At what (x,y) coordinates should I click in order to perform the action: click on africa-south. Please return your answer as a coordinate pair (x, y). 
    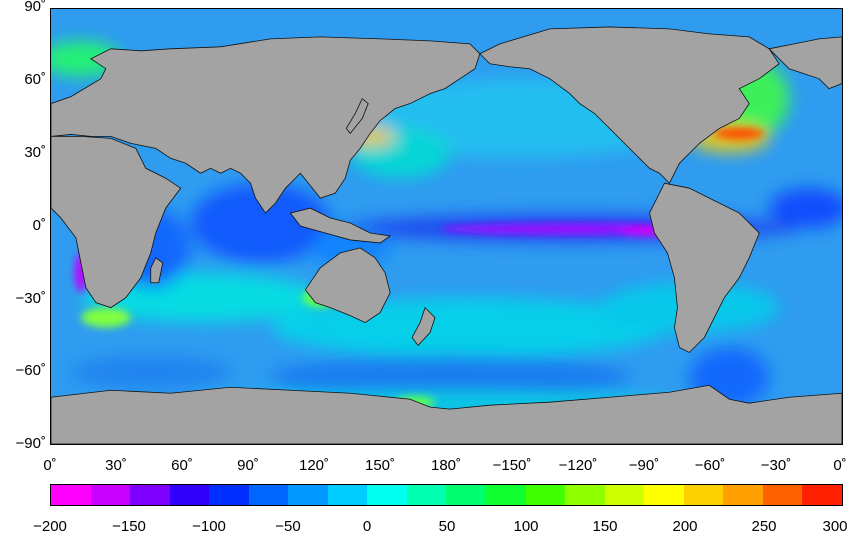
    Looking at the image, I should click on (116, 222).